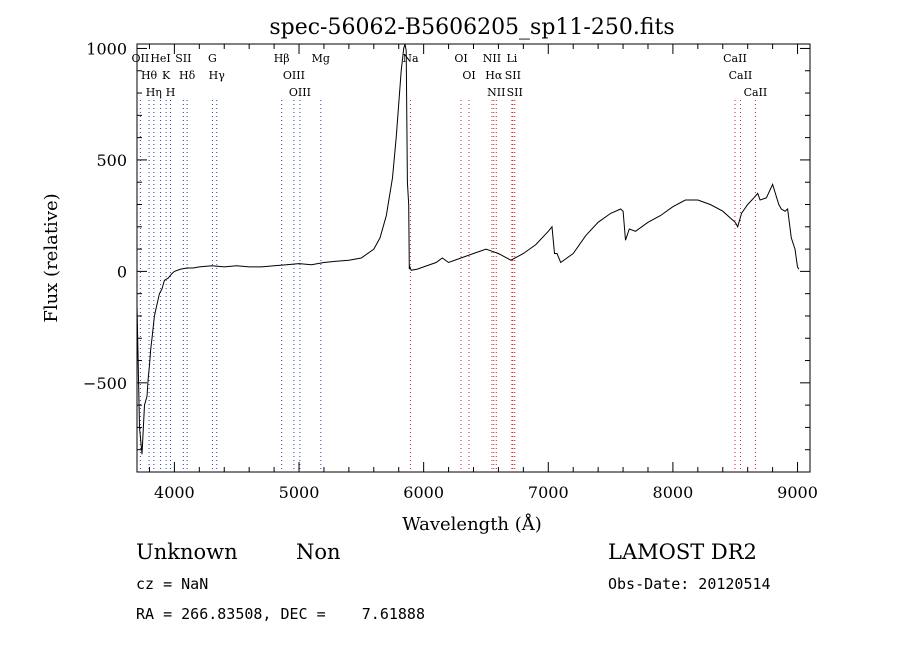 This screenshot has width=900, height=650. Describe the element at coordinates (318, 552) in the screenshot. I see `spectral-subclass: Non` at that location.